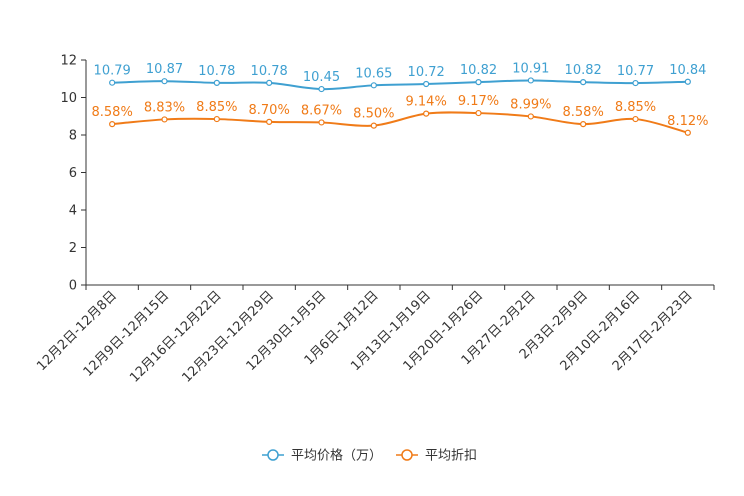  Describe the element at coordinates (530, 104) in the screenshot. I see `data-label: 8.99%` at that location.